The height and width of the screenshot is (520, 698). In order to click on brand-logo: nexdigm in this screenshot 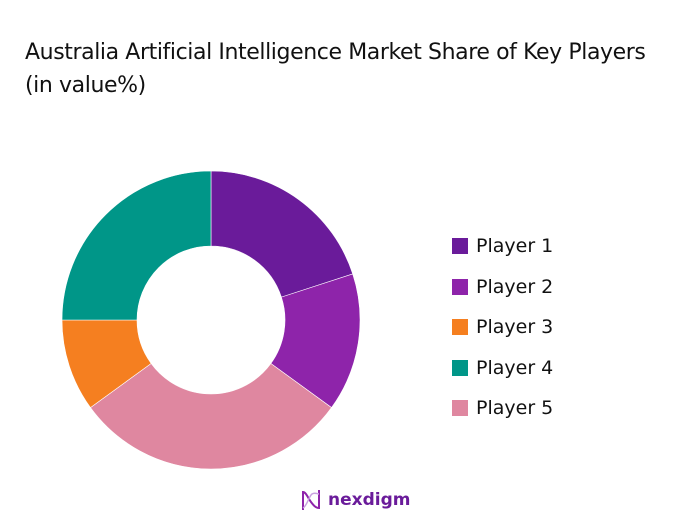, I will do `click(355, 500)`.